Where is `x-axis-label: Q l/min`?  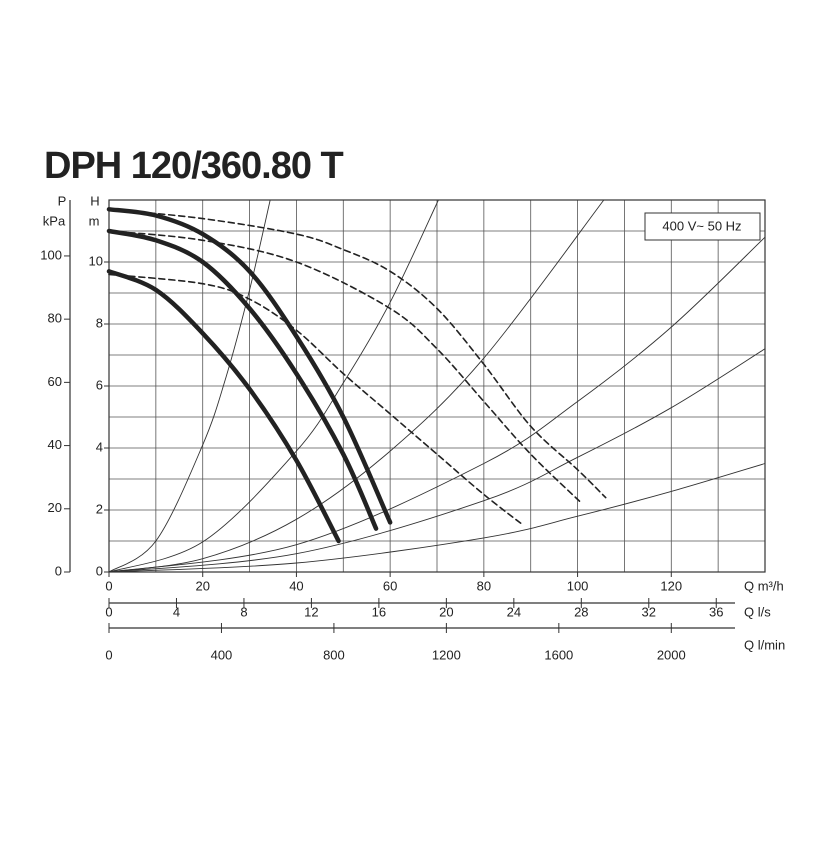 x-axis-label: Q l/min is located at coordinates (764, 644).